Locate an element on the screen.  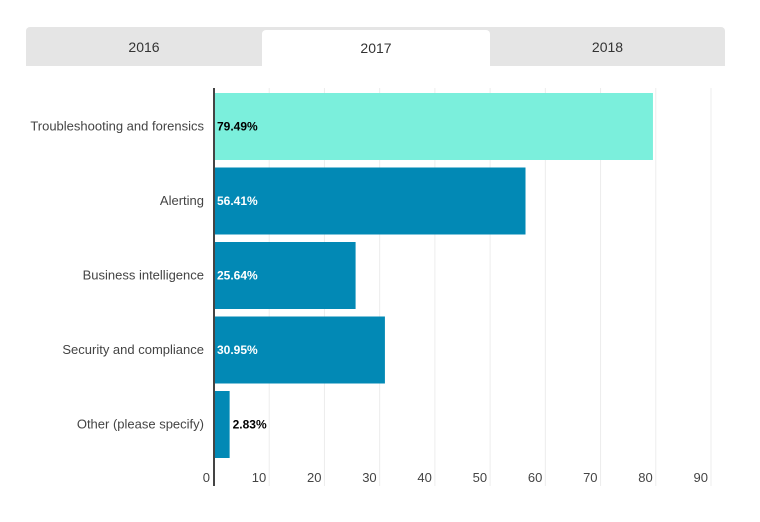
tab-2017: 2017 is located at coordinates (376, 48).